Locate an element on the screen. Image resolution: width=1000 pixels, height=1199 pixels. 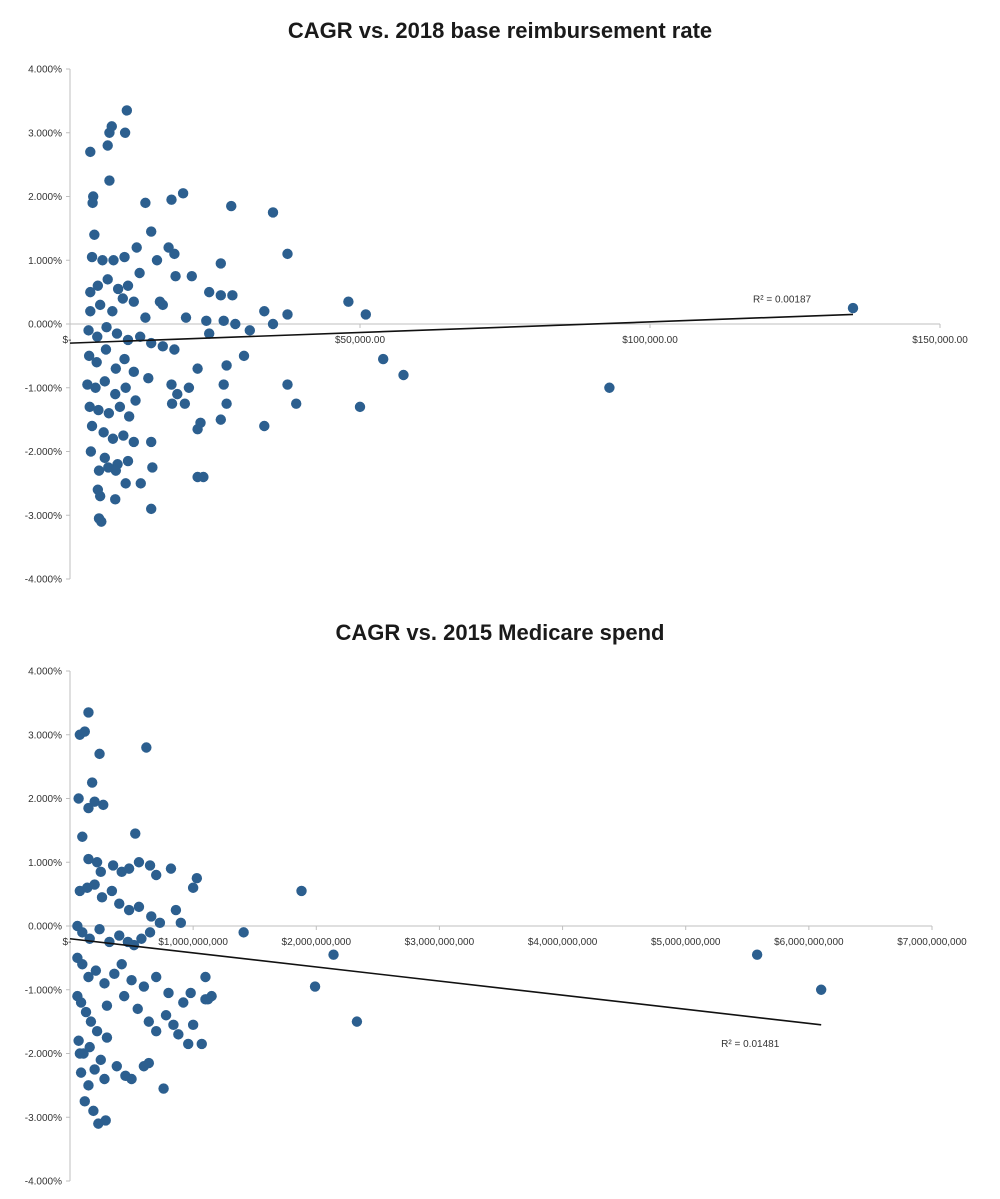
r-squared-label: R² = 0.01481 is located at coordinates (750, 1044).